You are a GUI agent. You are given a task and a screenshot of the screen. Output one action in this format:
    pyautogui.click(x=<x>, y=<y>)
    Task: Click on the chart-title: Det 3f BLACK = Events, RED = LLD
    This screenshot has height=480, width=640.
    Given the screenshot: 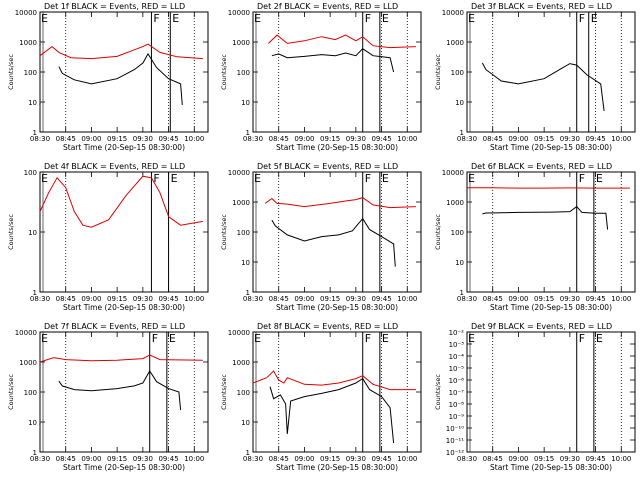 What is the action you would take?
    pyautogui.click(x=541, y=6)
    